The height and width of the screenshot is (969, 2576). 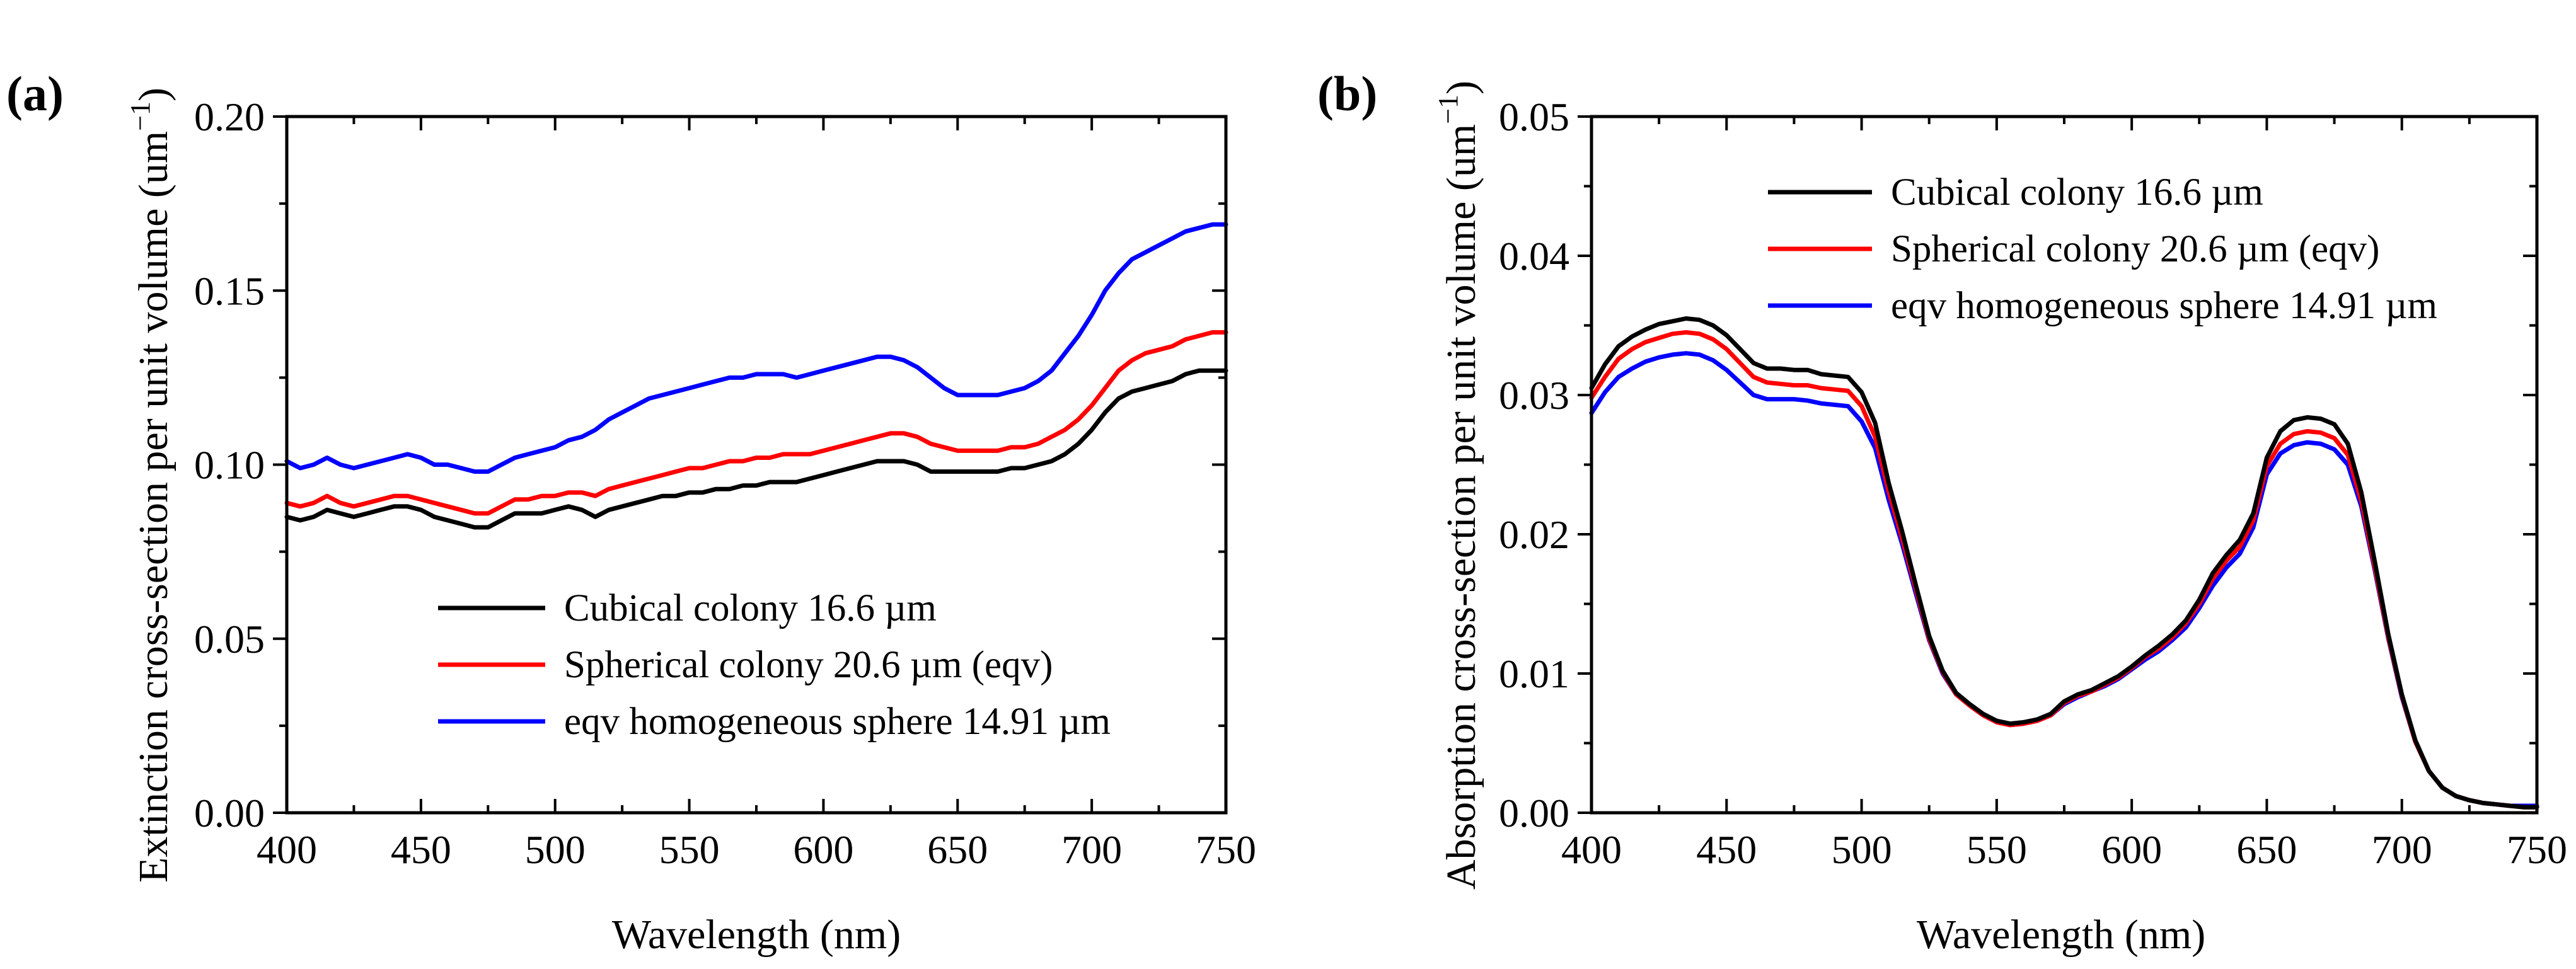 I want to click on legend-b-label-cubical: Cubical colony 16.6 µm, so click(x=2077, y=192).